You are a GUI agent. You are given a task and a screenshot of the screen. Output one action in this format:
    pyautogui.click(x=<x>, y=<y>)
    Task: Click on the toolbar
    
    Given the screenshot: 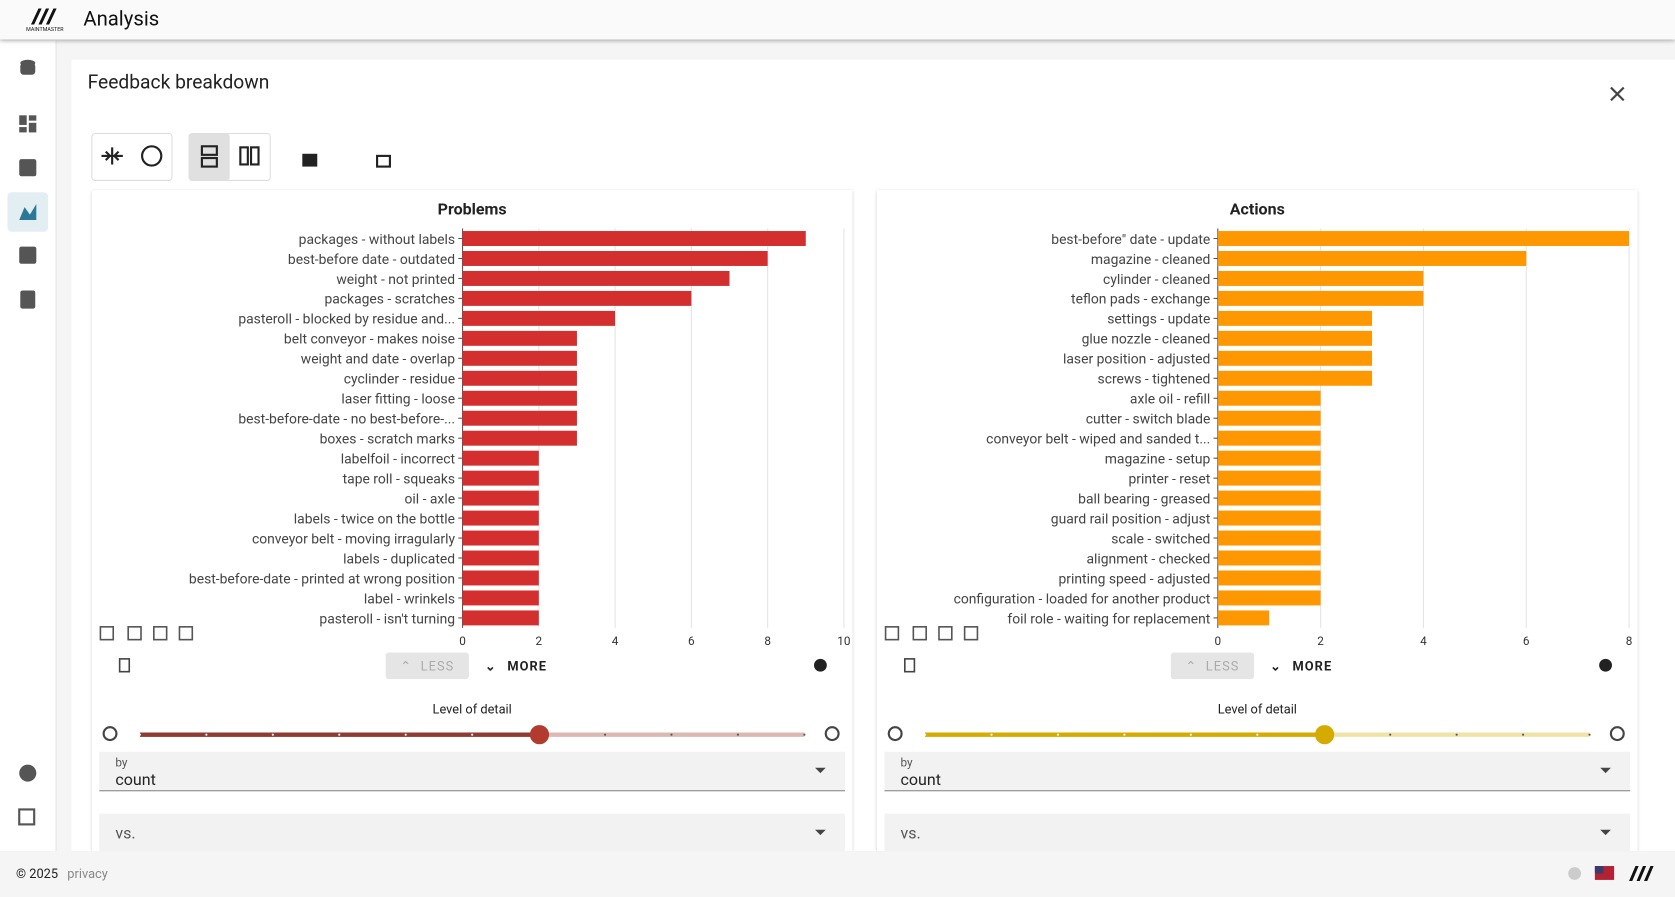 What is the action you would take?
    pyautogui.click(x=241, y=157)
    